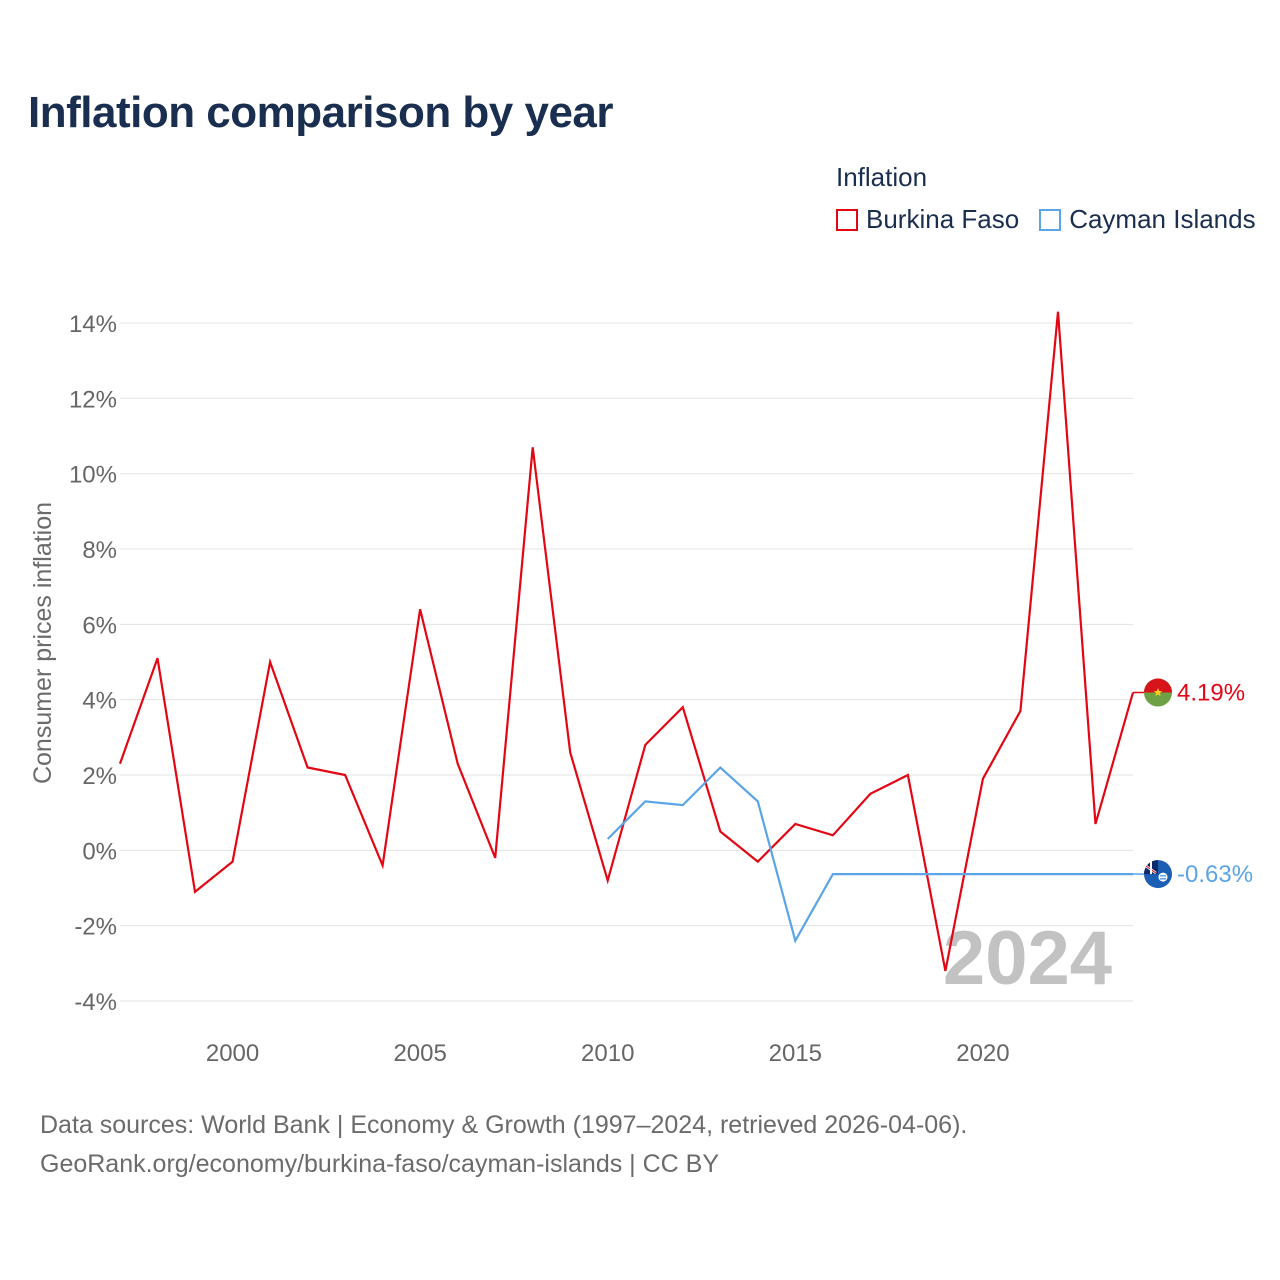  I want to click on legend: Burkina Faso Cayman Islands, so click(1056, 219).